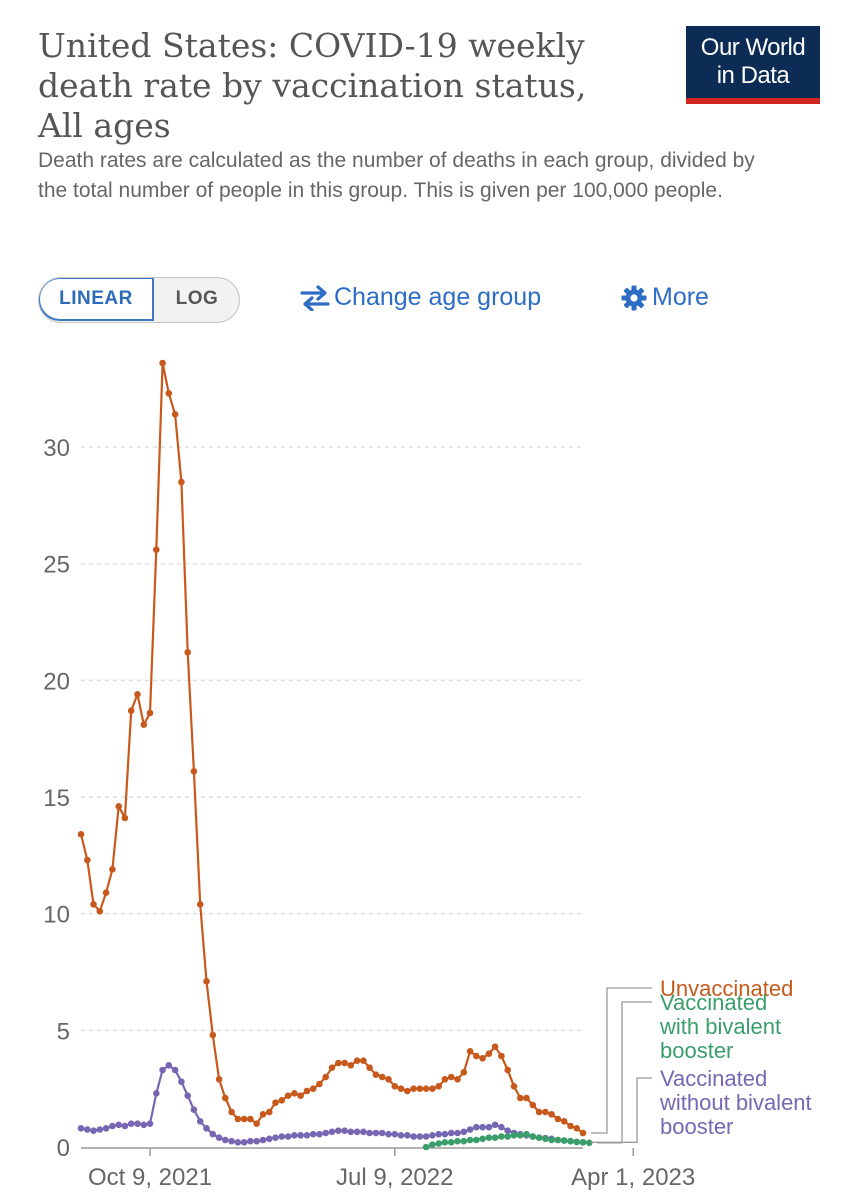  What do you see at coordinates (96, 299) in the screenshot?
I see `linear-scale-button: LINEAR` at bounding box center [96, 299].